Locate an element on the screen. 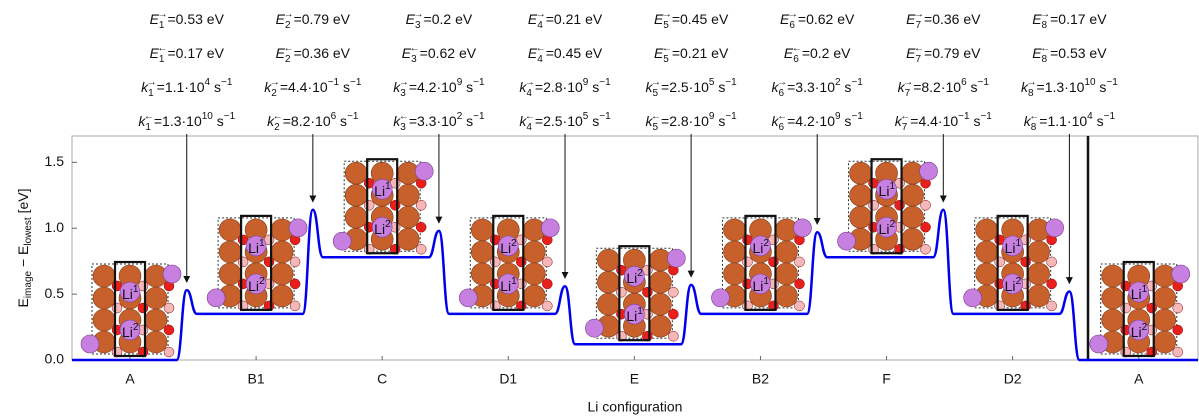 Image resolution: width=1199 pixels, height=418 pixels. barrier-annotation: E6→=0.62 eV is located at coordinates (817, 20).